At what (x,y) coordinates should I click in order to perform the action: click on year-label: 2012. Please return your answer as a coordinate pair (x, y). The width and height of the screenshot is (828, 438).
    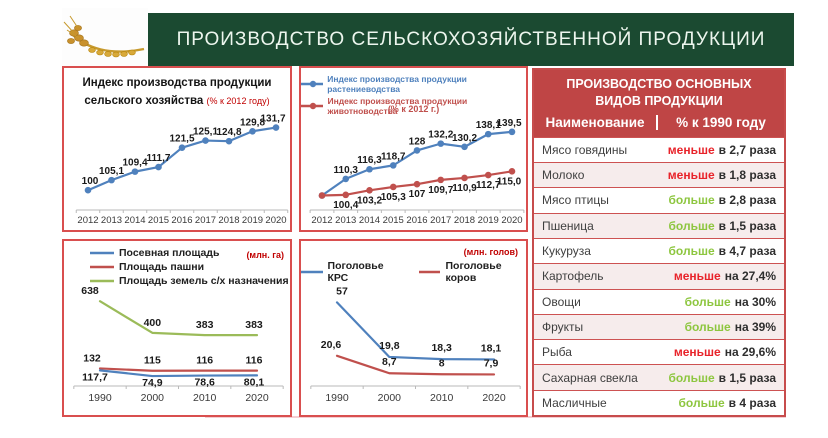
    Looking at the image, I should click on (87, 220).